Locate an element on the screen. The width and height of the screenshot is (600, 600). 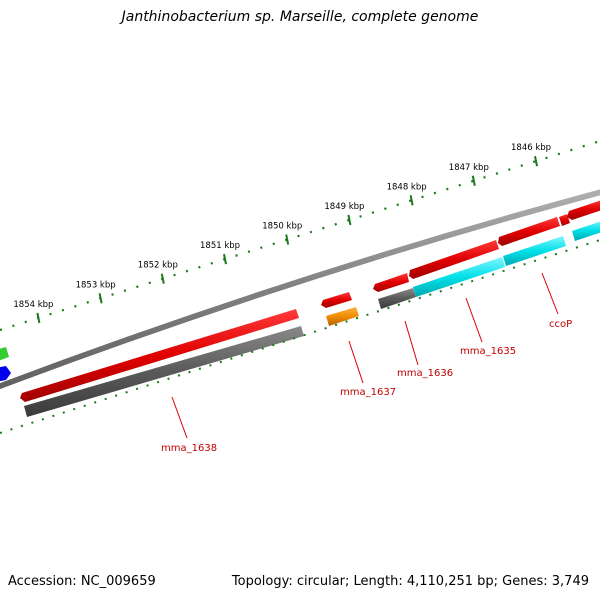
gene-label-mma1637: mma_1637 is located at coordinates (368, 392).